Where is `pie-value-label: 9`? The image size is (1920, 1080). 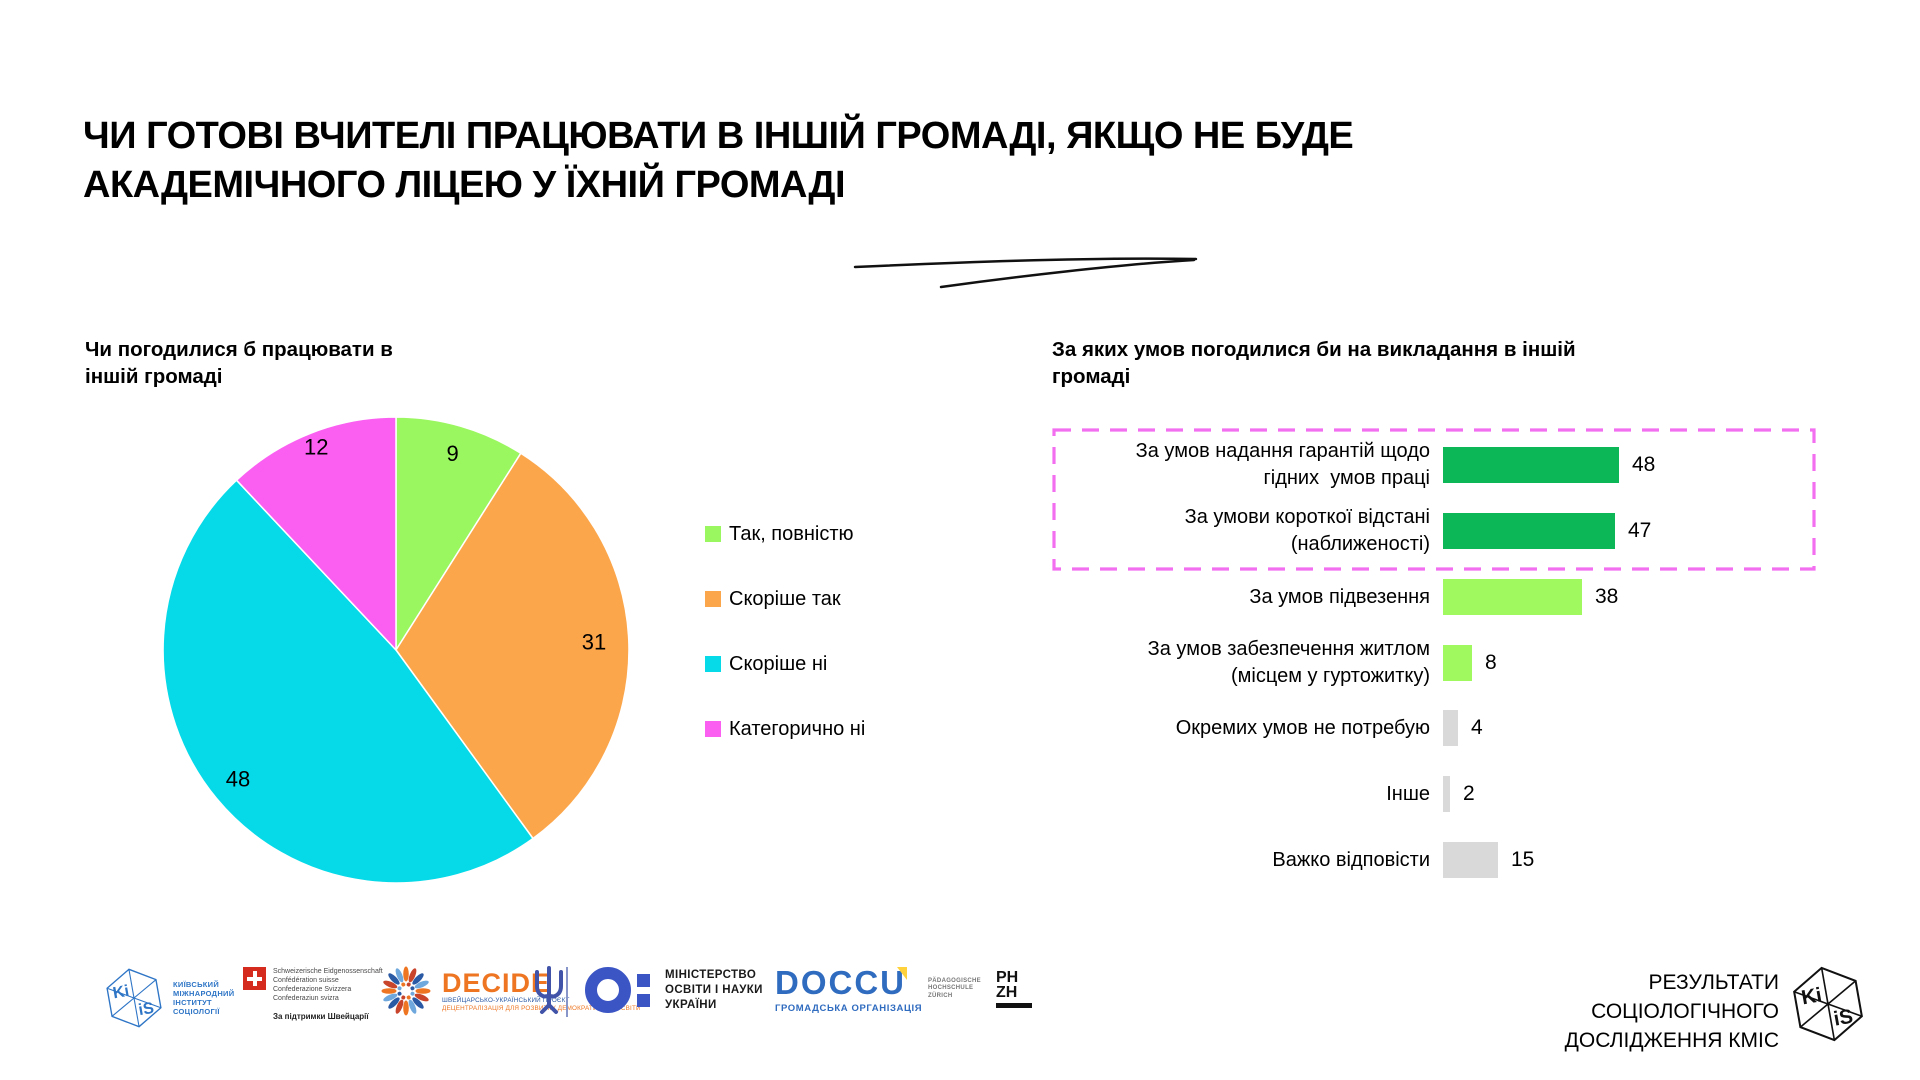
pie-value-label: 9 is located at coordinates (452, 453).